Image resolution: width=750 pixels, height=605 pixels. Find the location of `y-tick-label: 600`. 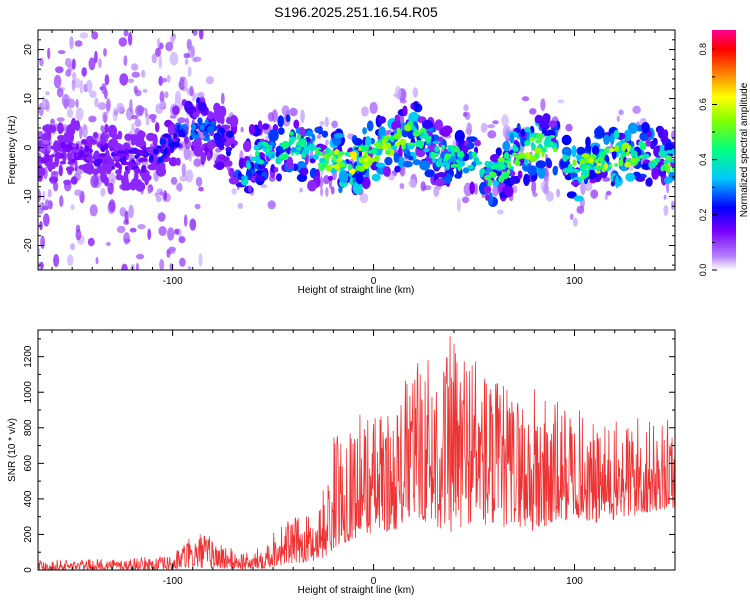

y-tick-label: 600 is located at coordinates (28, 463).